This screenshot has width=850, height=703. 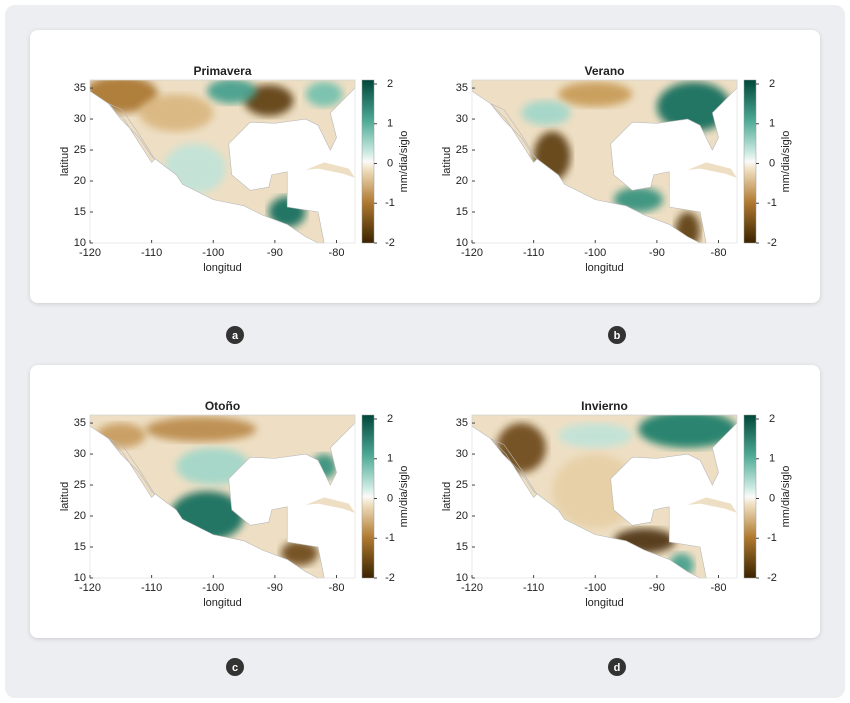 I want to click on badge-label: d, so click(x=617, y=668).